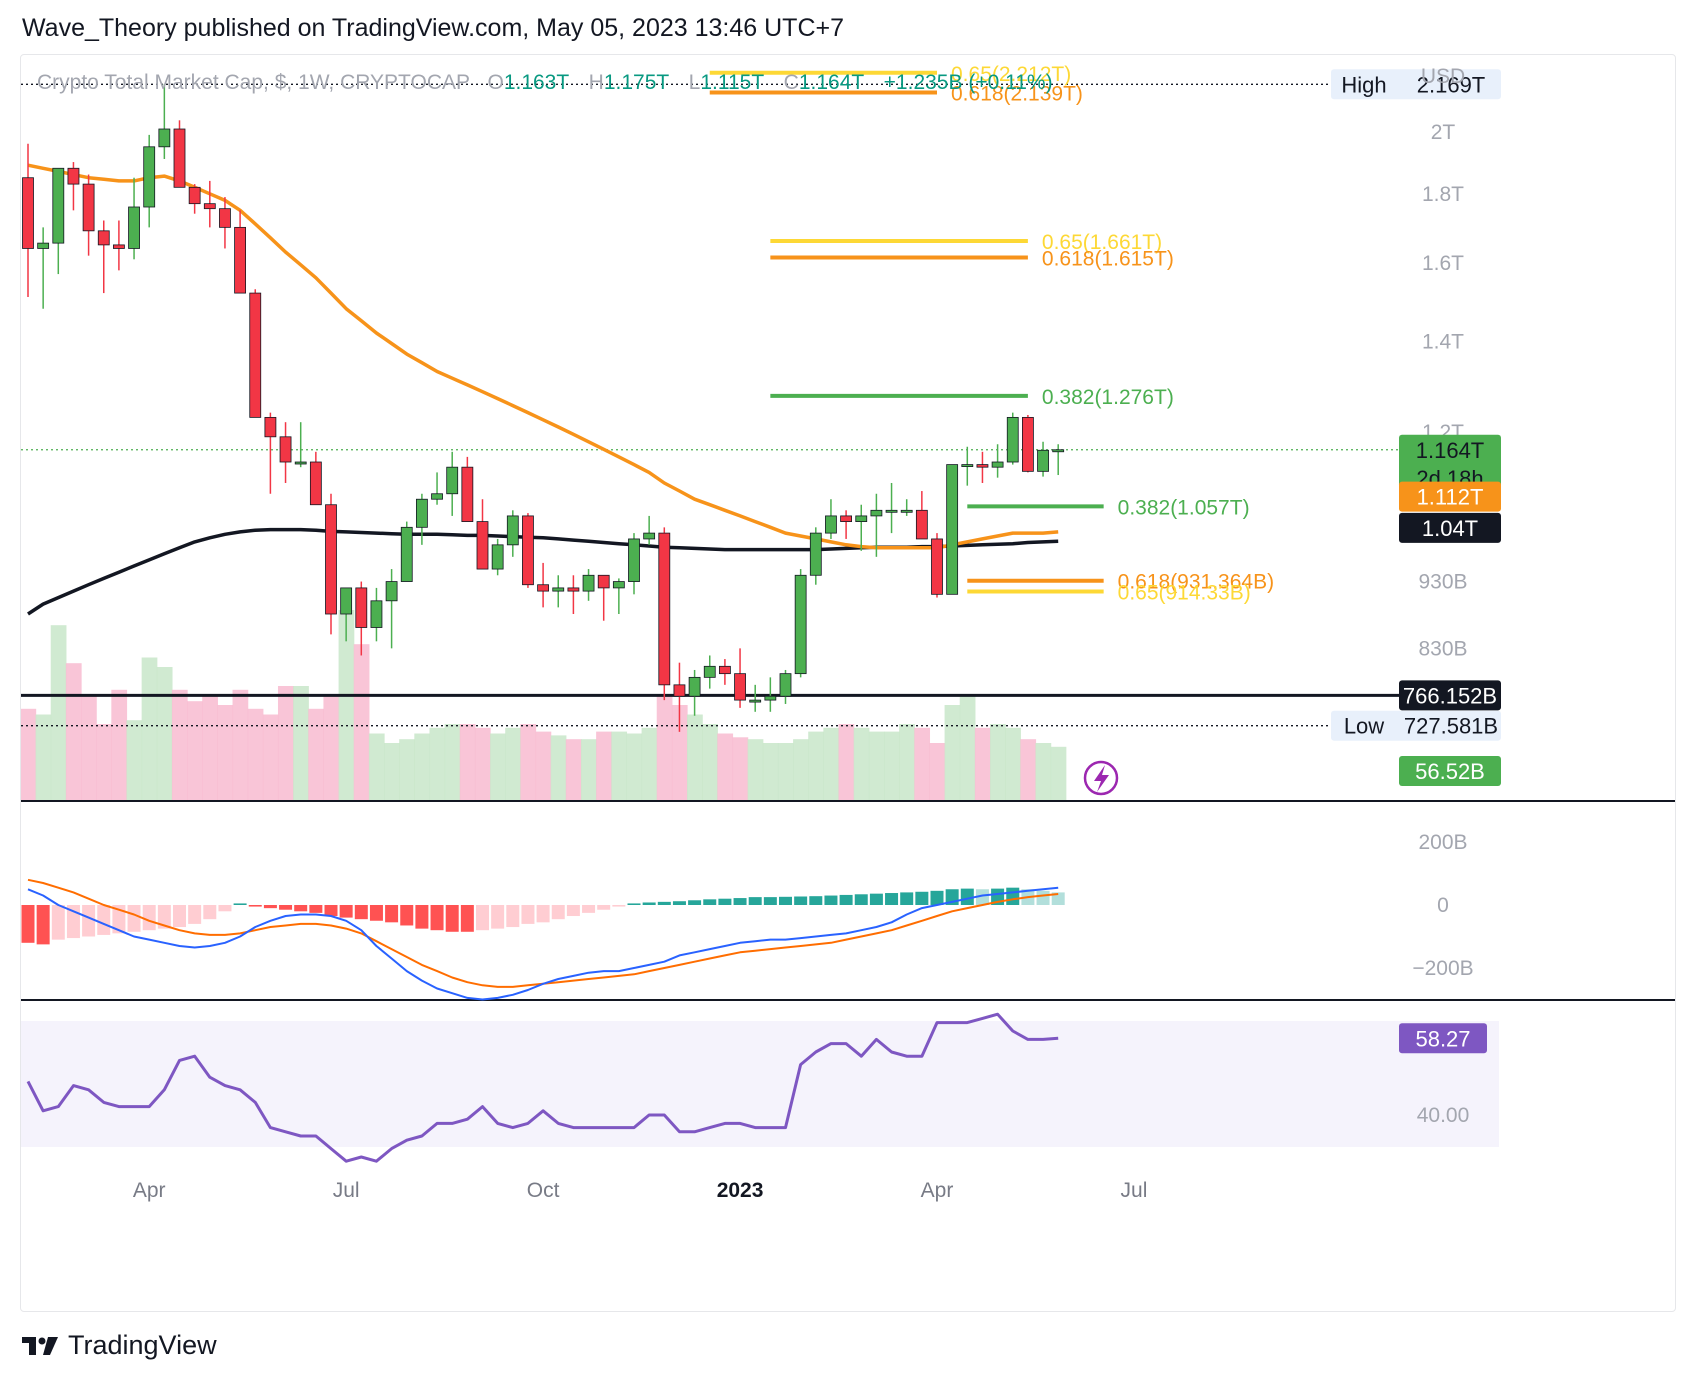 This screenshot has width=1694, height=1378. Describe the element at coordinates (1450, 695) in the screenshot. I see `support-tag: 766.152B` at that location.